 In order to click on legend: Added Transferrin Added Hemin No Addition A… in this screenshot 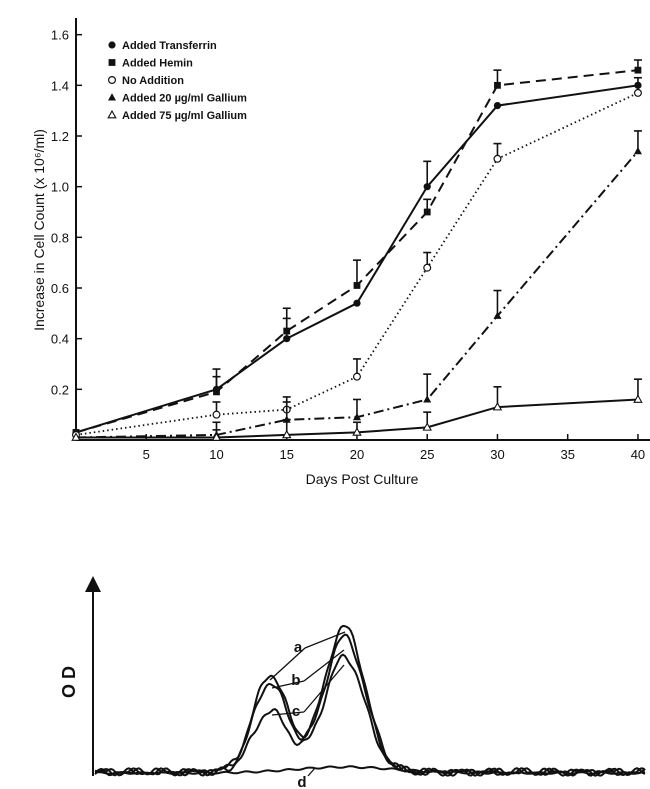, I will do `click(177, 81)`.